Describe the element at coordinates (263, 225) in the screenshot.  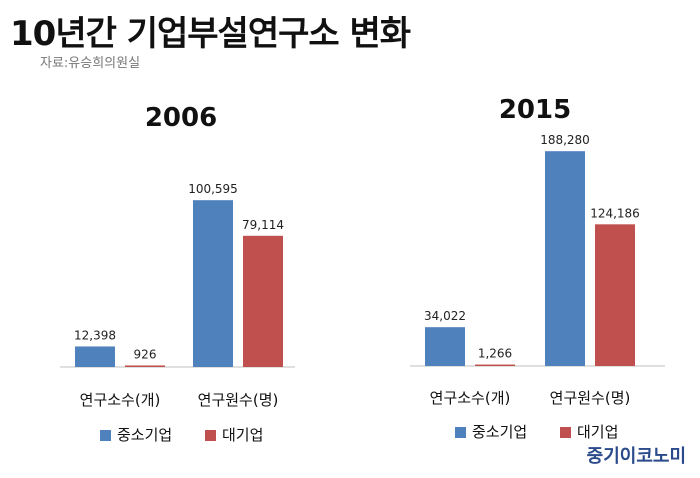
I see `data-label: 79,114` at that location.